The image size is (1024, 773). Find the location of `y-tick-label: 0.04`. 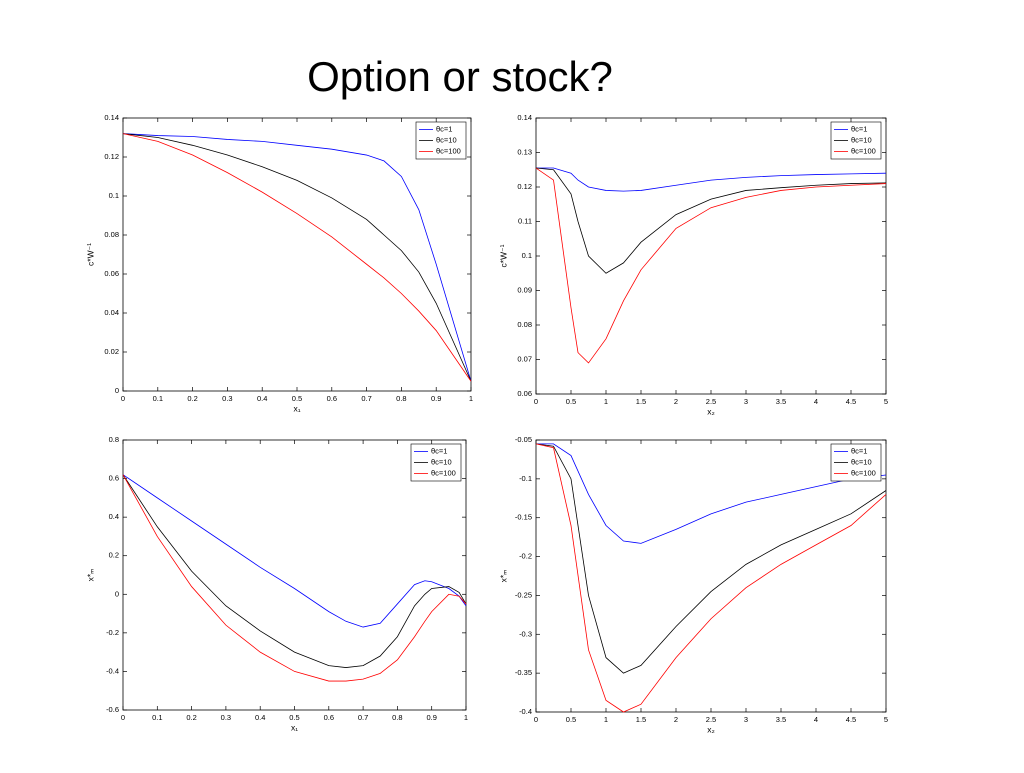

y-tick-label: 0.04 is located at coordinates (111, 312).